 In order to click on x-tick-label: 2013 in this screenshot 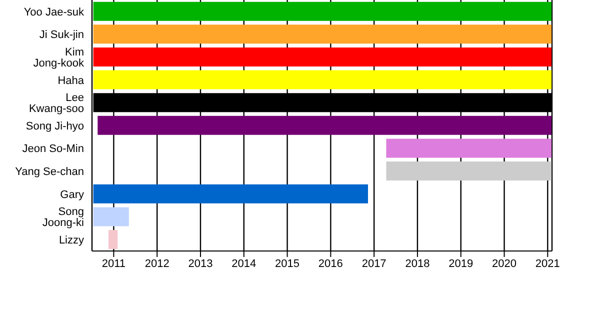, I will do `click(200, 264)`.